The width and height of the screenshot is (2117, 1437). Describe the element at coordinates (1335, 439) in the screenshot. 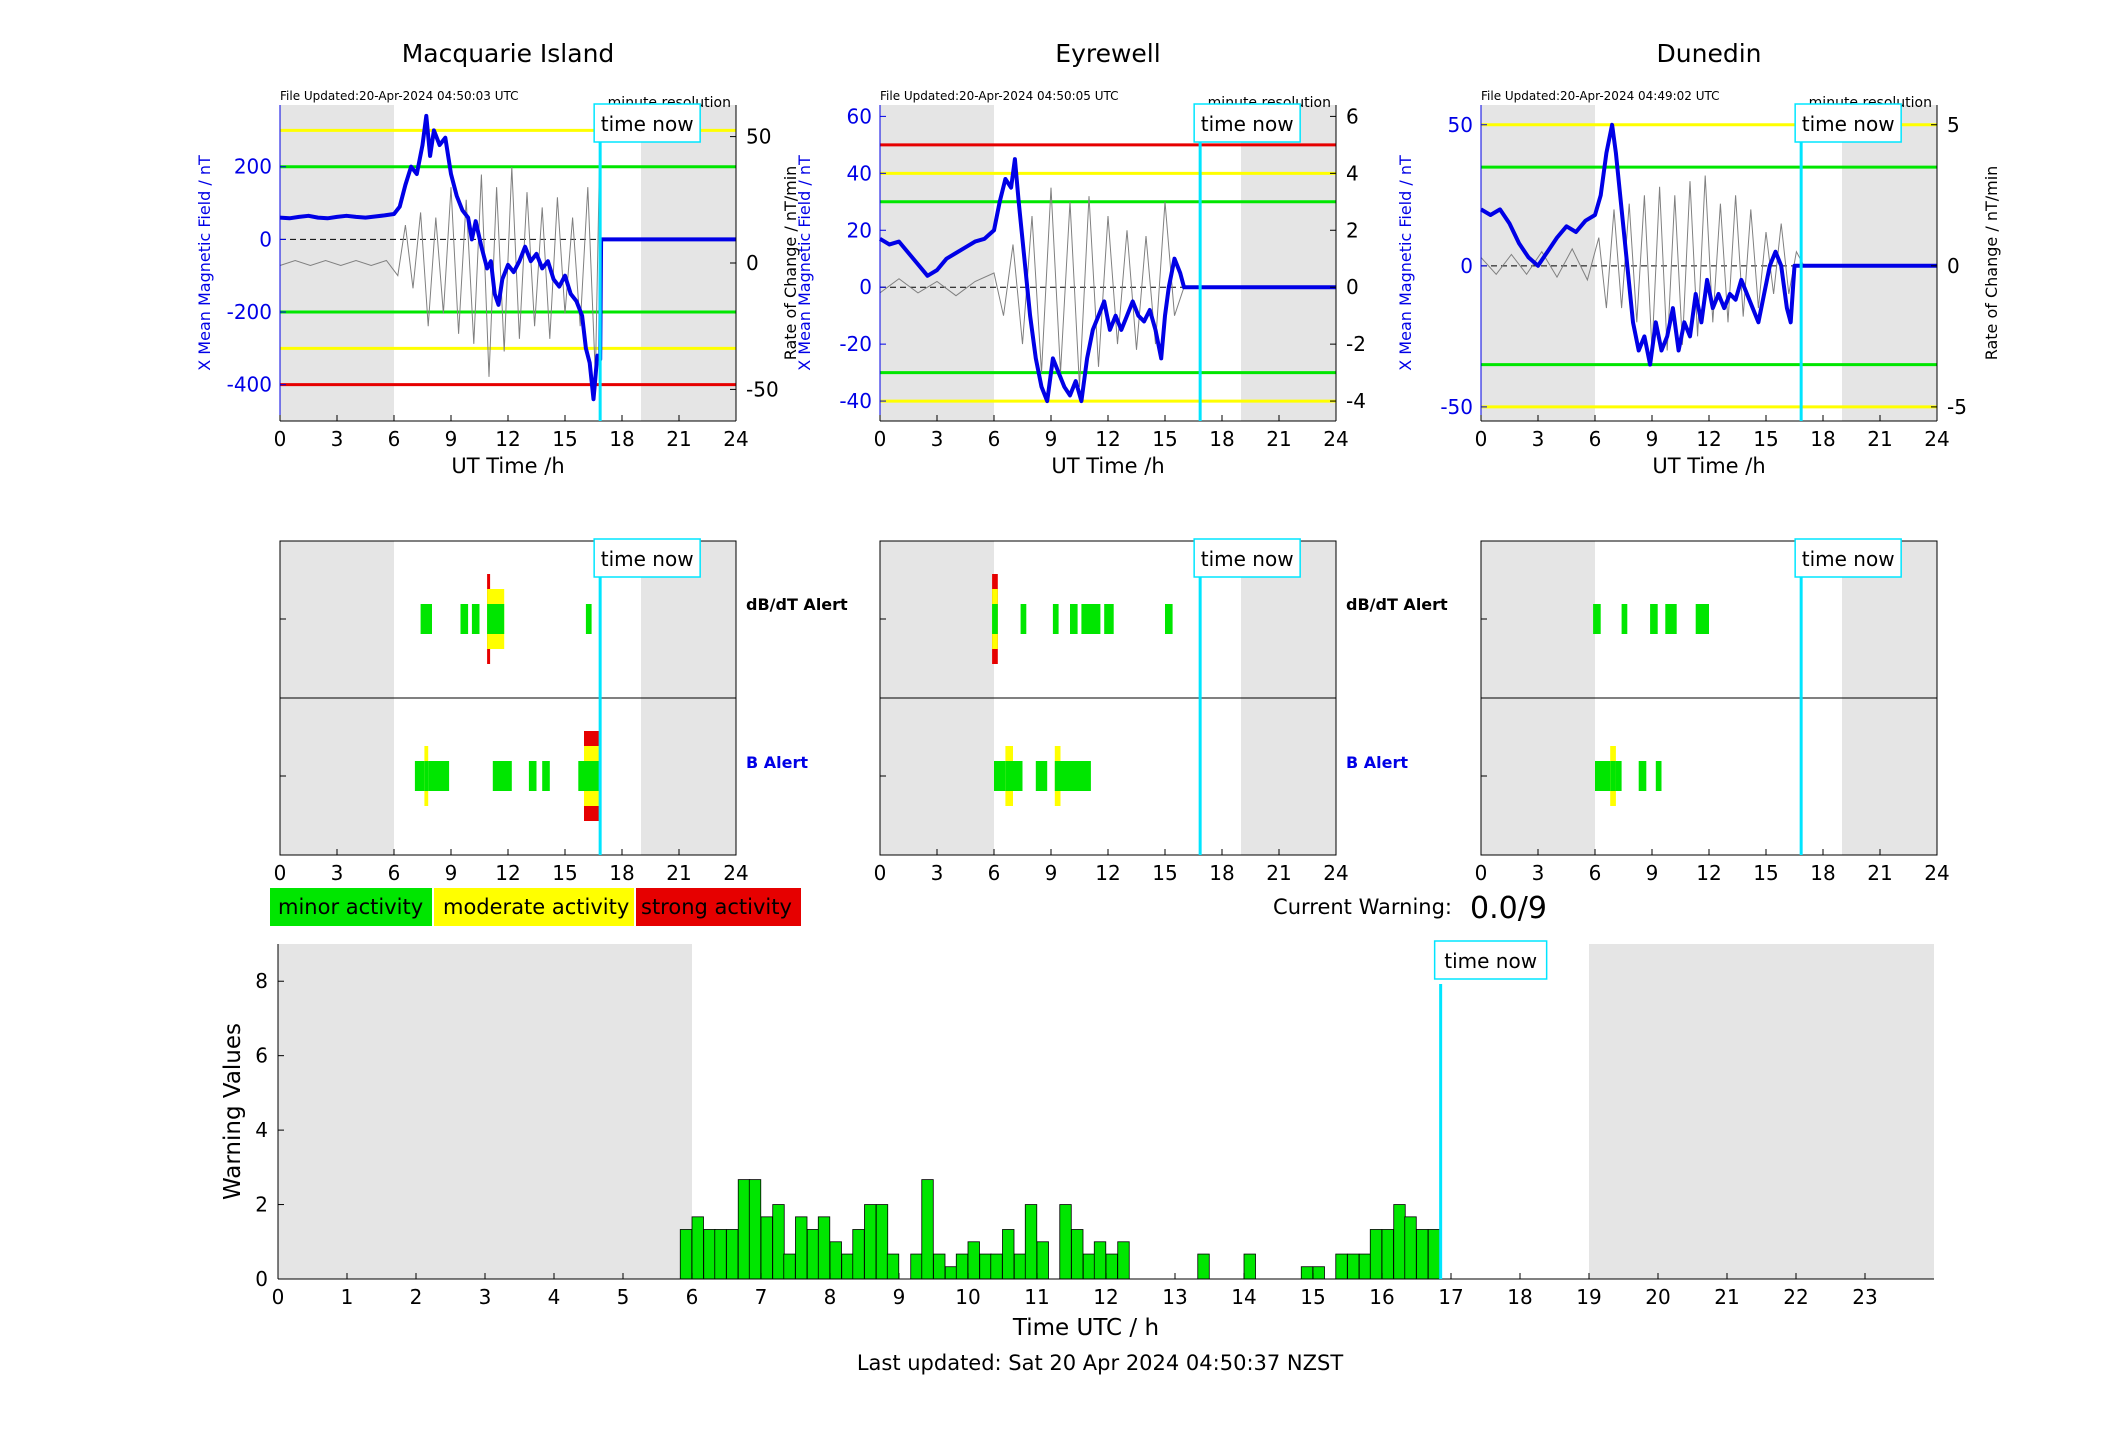

I see `x-tick-label: 24` at that location.